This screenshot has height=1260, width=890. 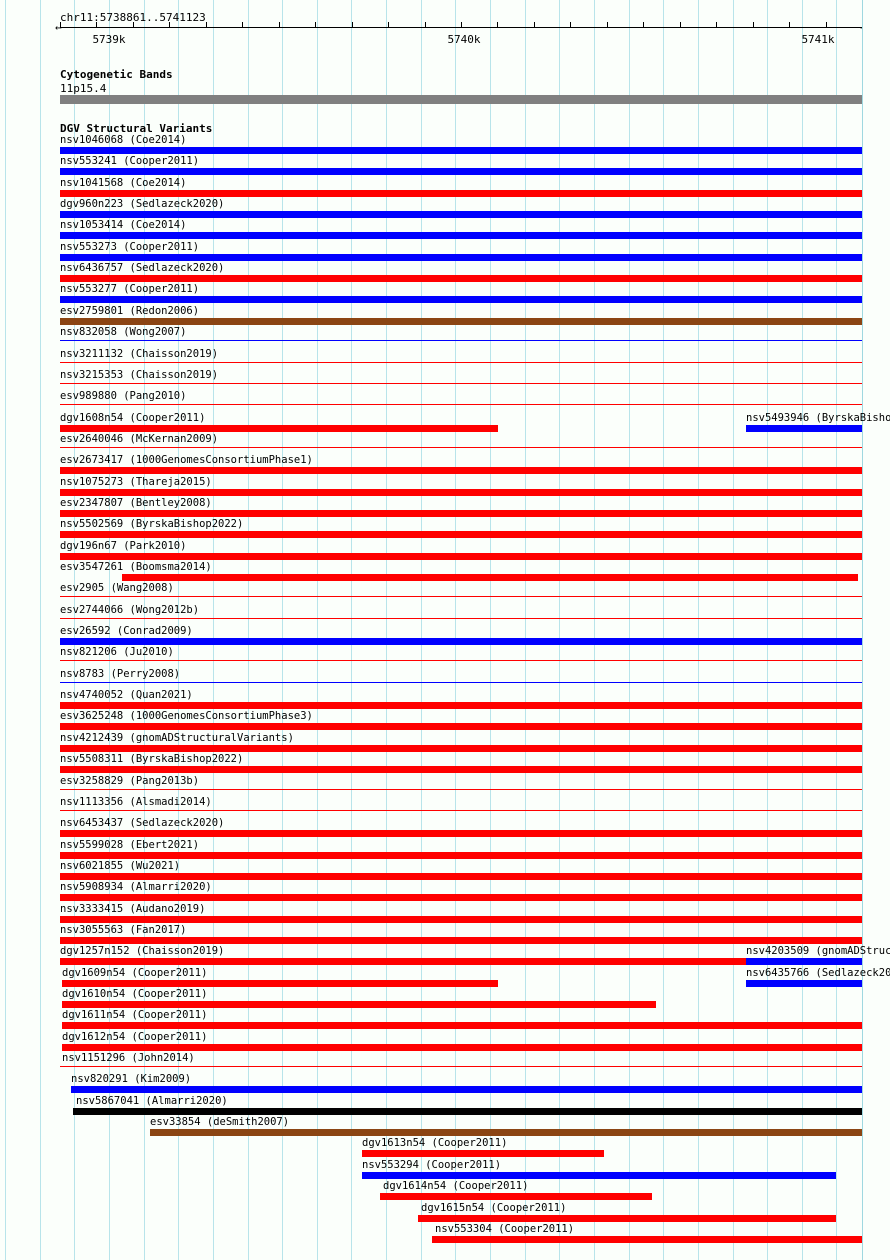 What do you see at coordinates (123, 140) in the screenshot?
I see `feature-label: nsv1046068 (Coe2014)` at bounding box center [123, 140].